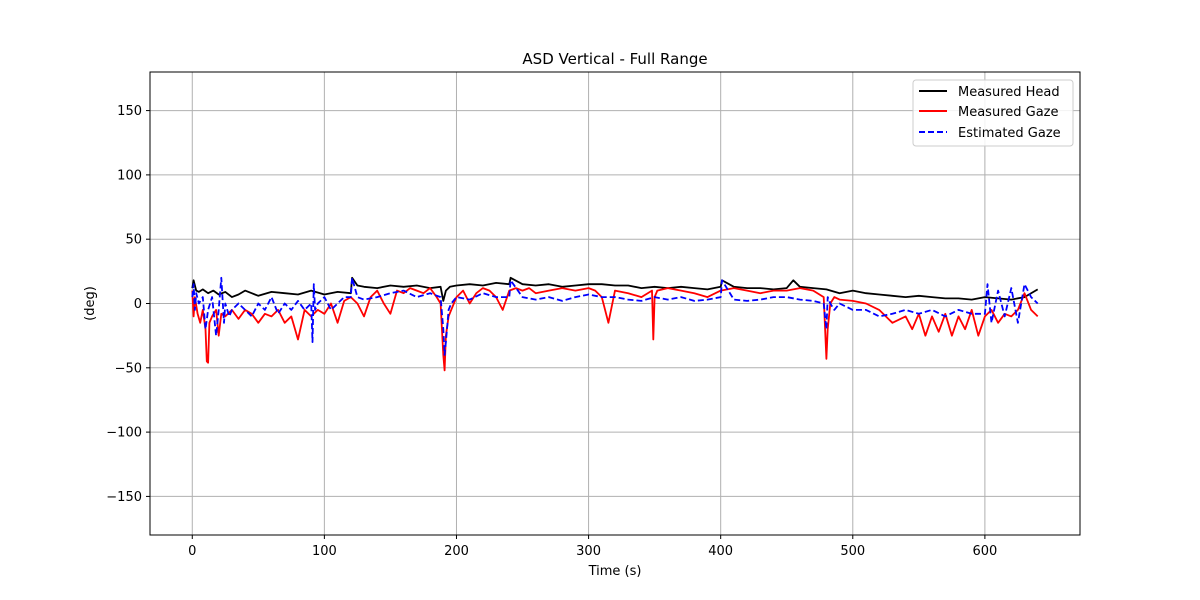 Image resolution: width=1200 pixels, height=600 pixels. What do you see at coordinates (124, 497) in the screenshot?
I see `y-tick-label: −150` at bounding box center [124, 497].